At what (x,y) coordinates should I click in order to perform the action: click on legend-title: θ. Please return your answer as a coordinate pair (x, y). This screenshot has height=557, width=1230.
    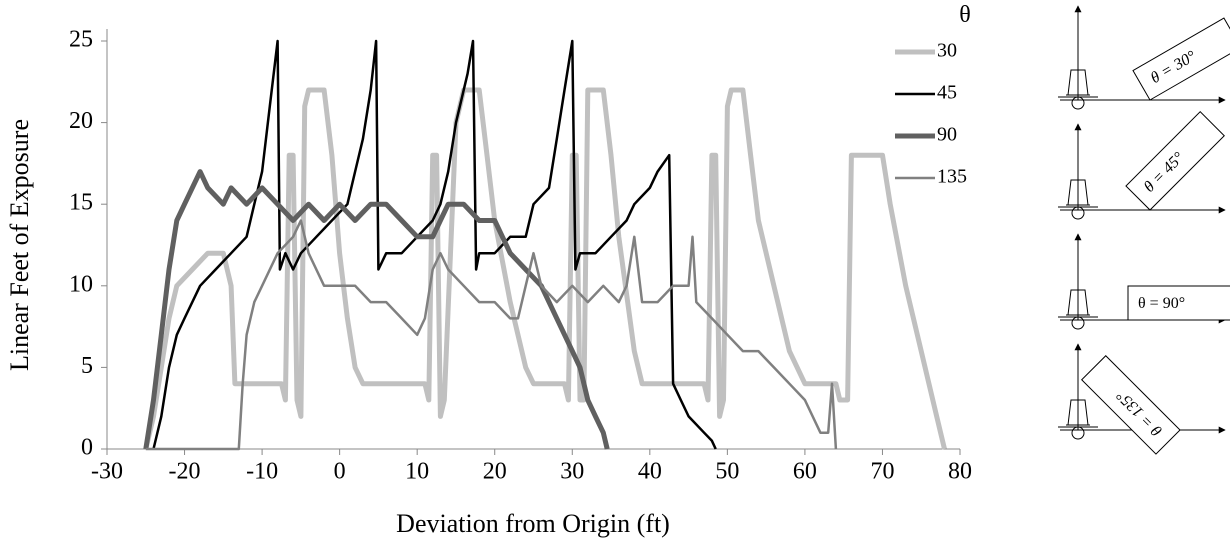
    Looking at the image, I should click on (965, 15).